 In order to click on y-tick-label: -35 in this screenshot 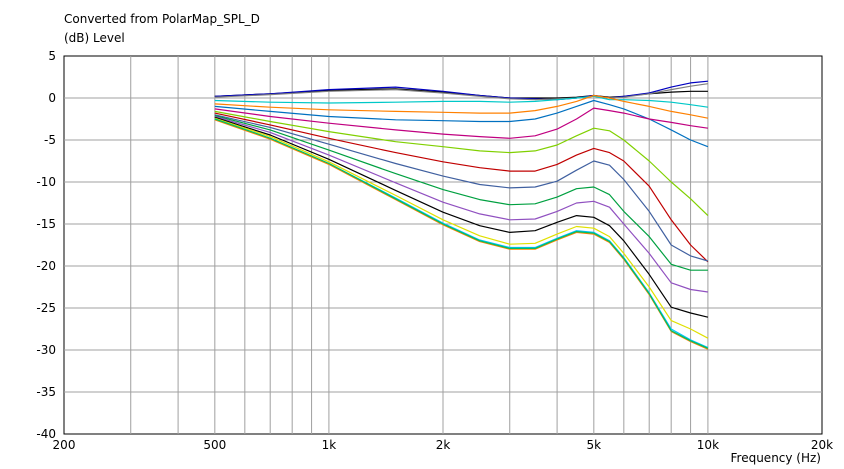, I will do `click(46, 392)`.